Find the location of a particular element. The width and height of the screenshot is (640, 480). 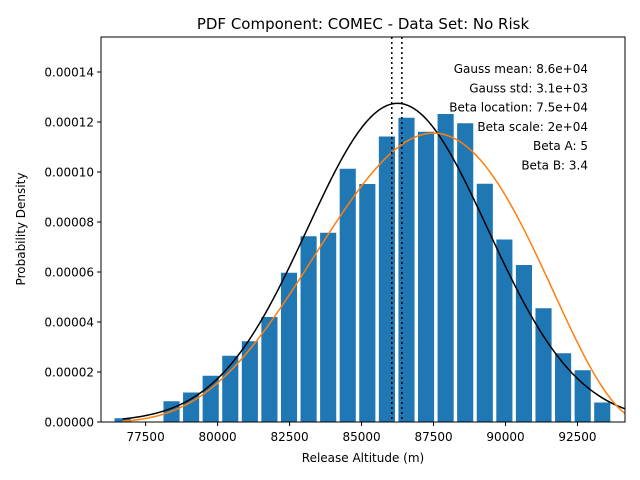

y-tick-label: 0.00010 is located at coordinates (69, 173).